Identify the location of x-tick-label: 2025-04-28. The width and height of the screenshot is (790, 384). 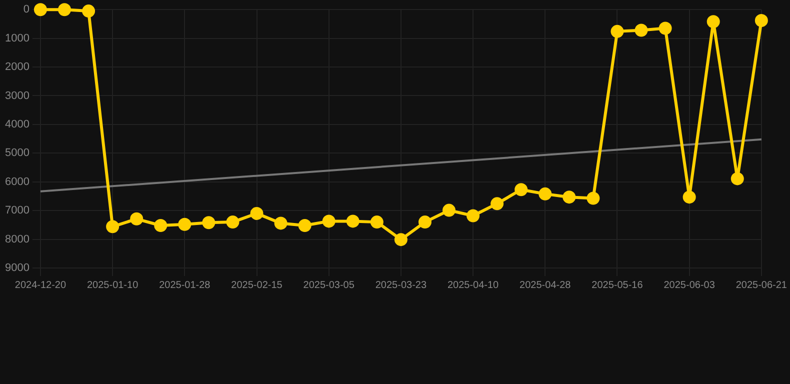
(546, 285).